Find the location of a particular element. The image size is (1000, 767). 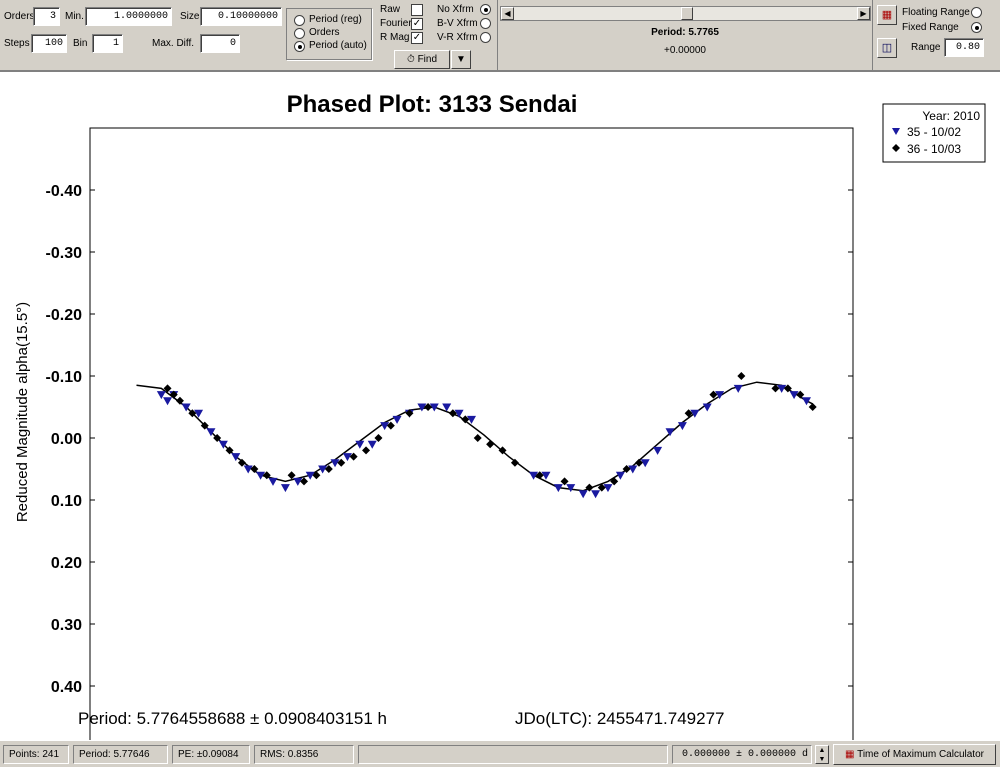

status-pe: PE: ±0.09084 is located at coordinates (211, 754).